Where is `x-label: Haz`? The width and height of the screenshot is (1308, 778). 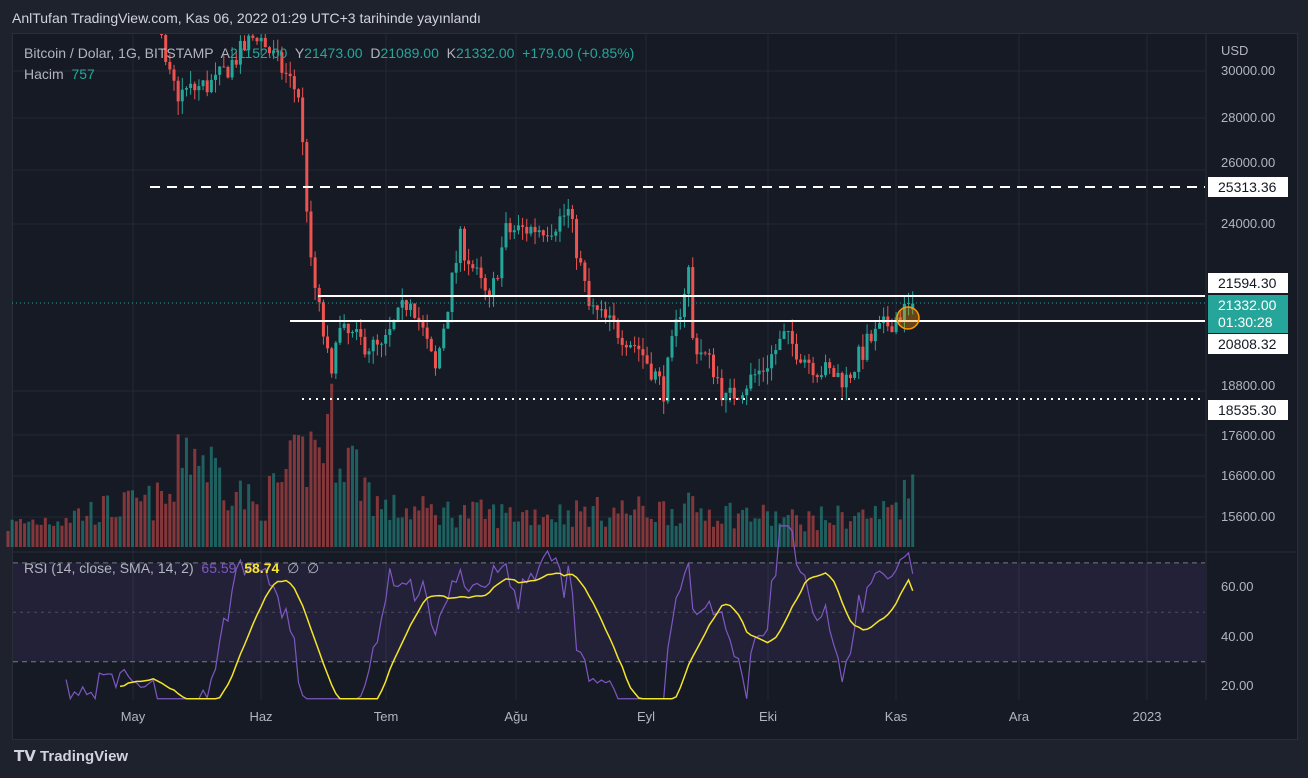
x-label: Haz is located at coordinates (261, 716).